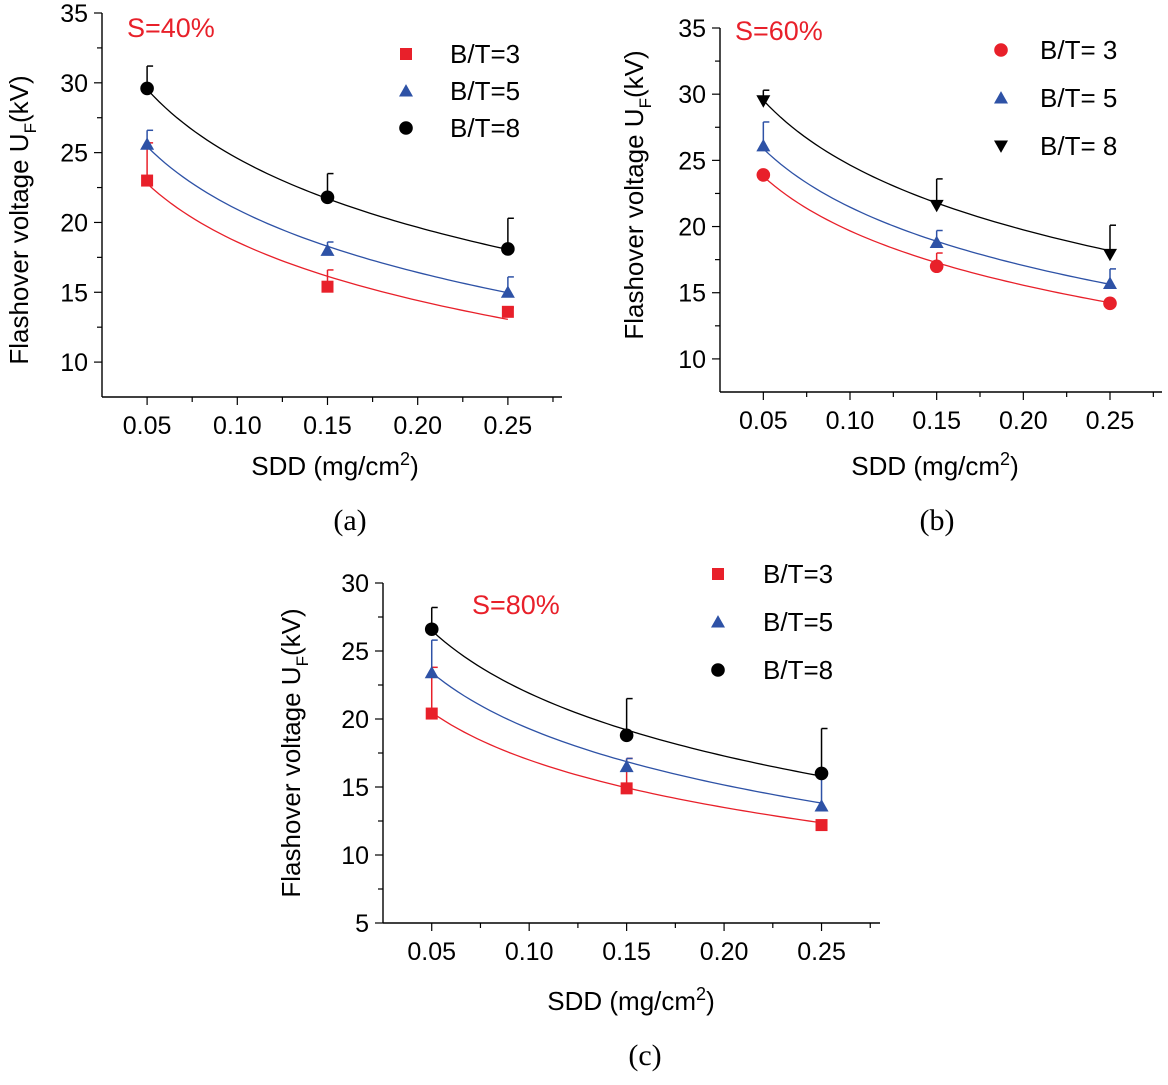 The height and width of the screenshot is (1085, 1168). What do you see at coordinates (1078, 146) in the screenshot?
I see `legend-label: B/T= 8` at bounding box center [1078, 146].